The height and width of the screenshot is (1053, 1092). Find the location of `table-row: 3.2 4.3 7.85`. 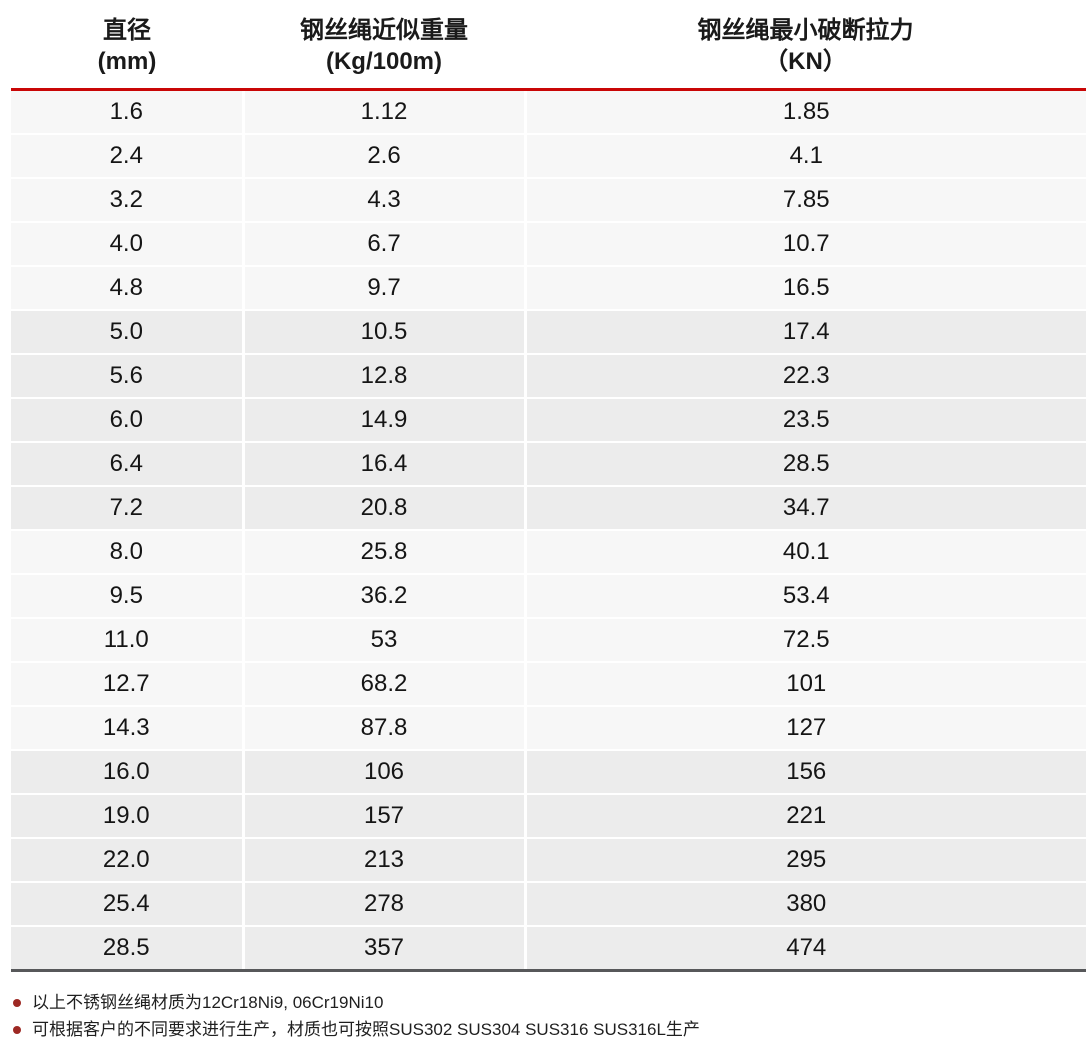

table-row: 3.2 4.3 7.85 is located at coordinates (548, 200).